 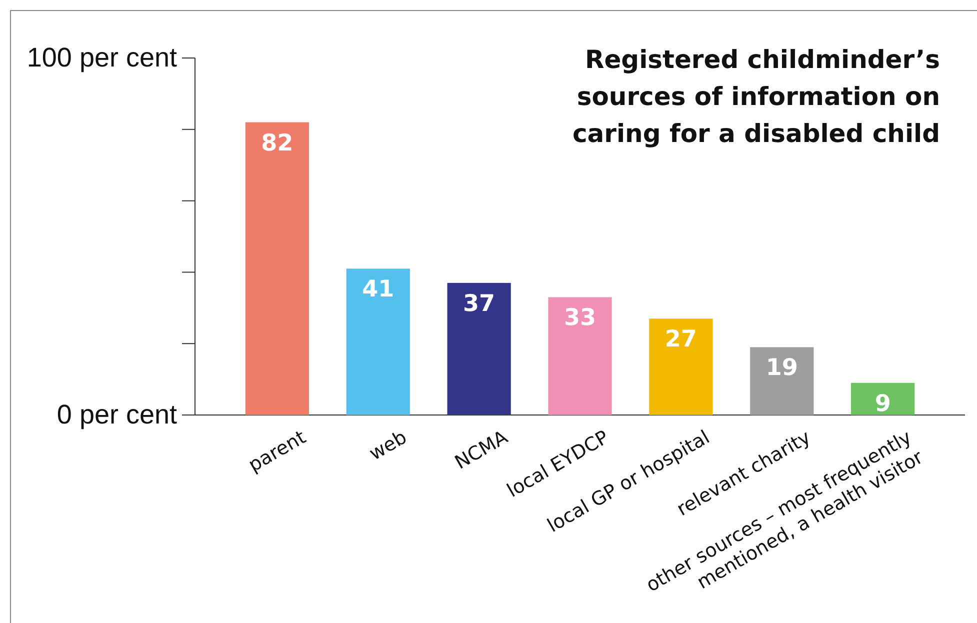 I want to click on x-tick-label: web, so click(x=388, y=445).